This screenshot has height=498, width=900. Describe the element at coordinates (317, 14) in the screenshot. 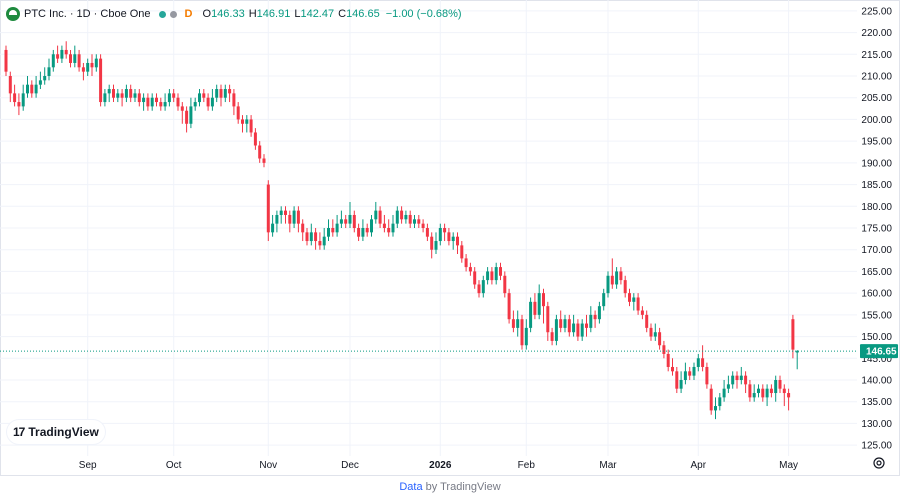

I see `low-value: 142.47` at that location.